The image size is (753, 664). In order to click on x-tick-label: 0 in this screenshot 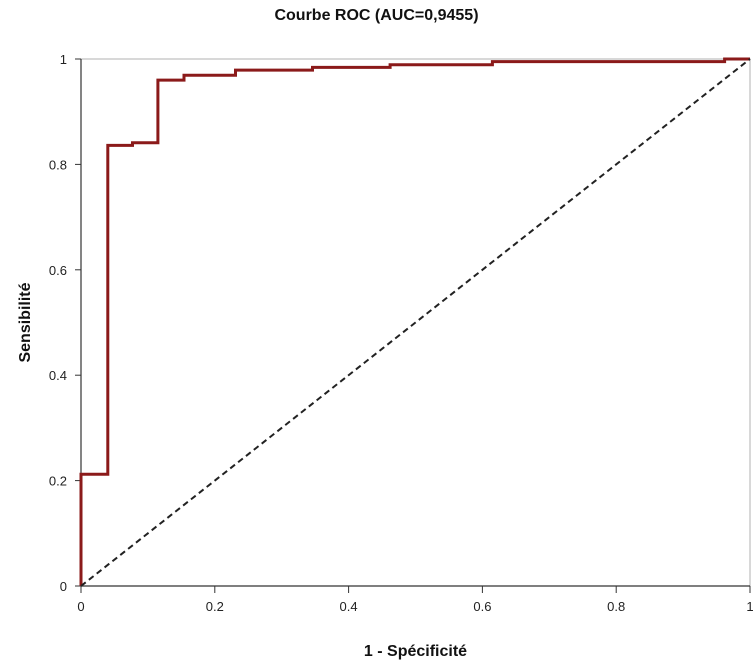, I will do `click(80, 606)`.